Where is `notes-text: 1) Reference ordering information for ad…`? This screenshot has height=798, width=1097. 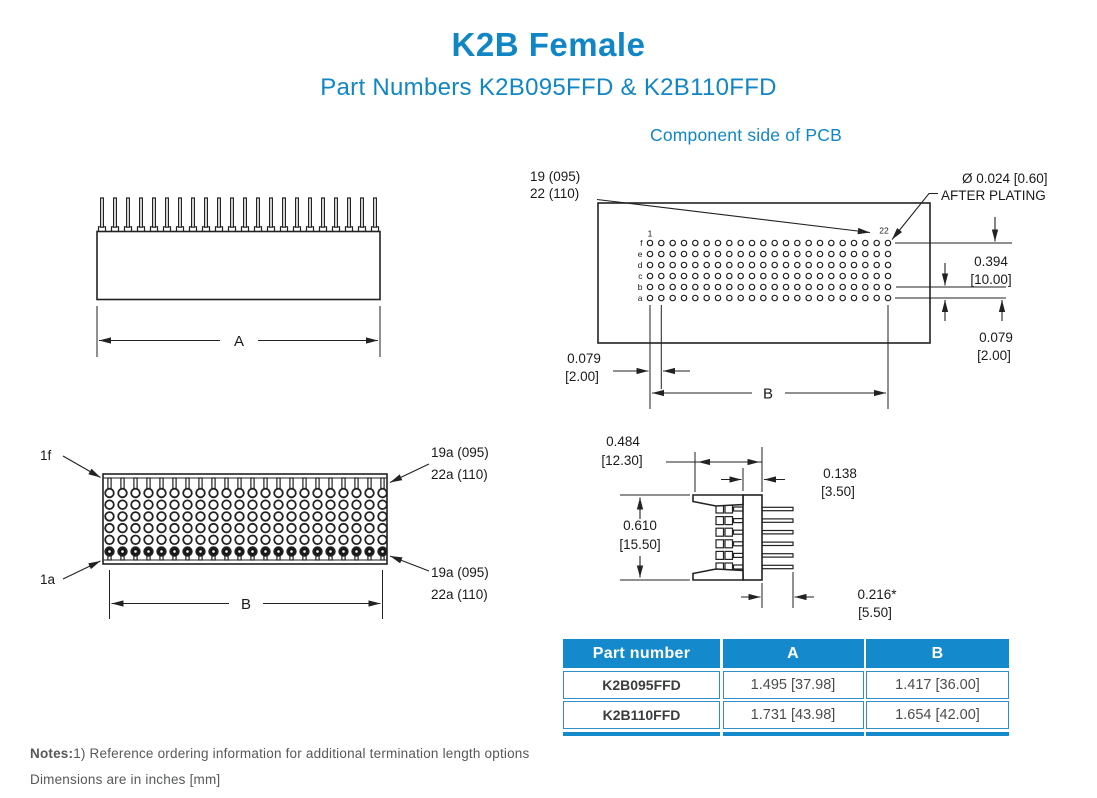 notes-text: 1) Reference ordering information for ad… is located at coordinates (301, 753).